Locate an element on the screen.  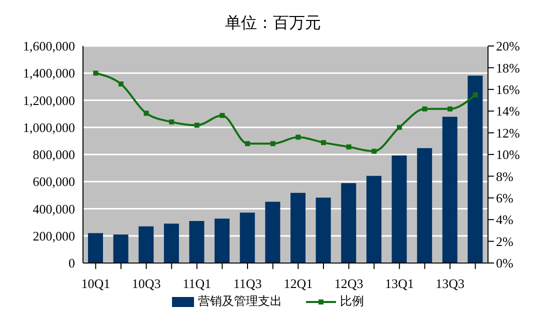
x-tick-label: 12Q1 is located at coordinates (298, 284).